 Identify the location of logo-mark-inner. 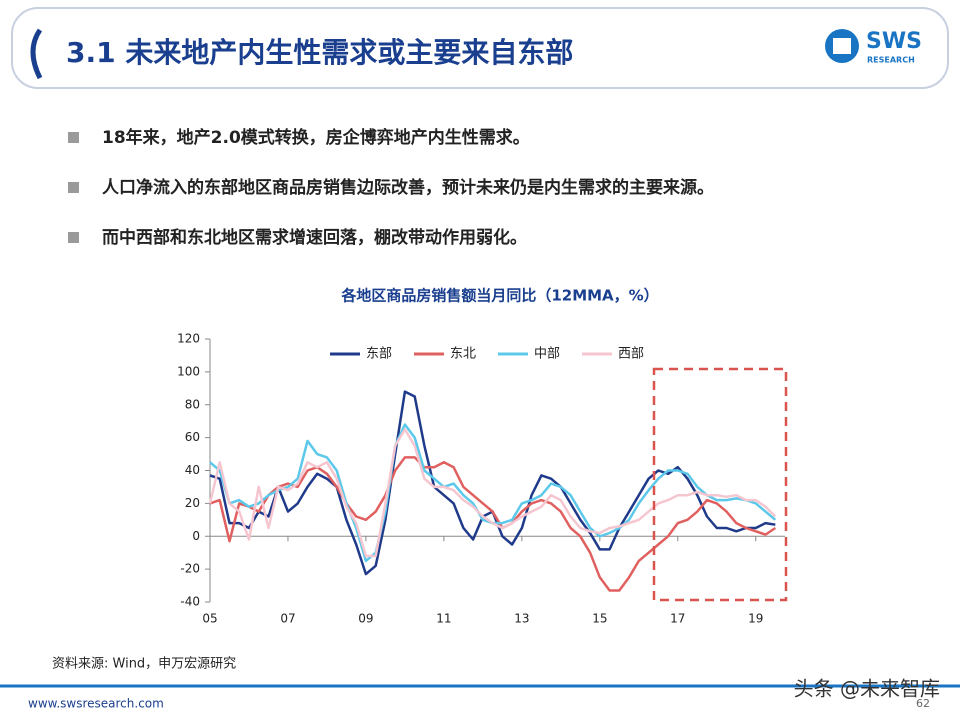
(842, 46).